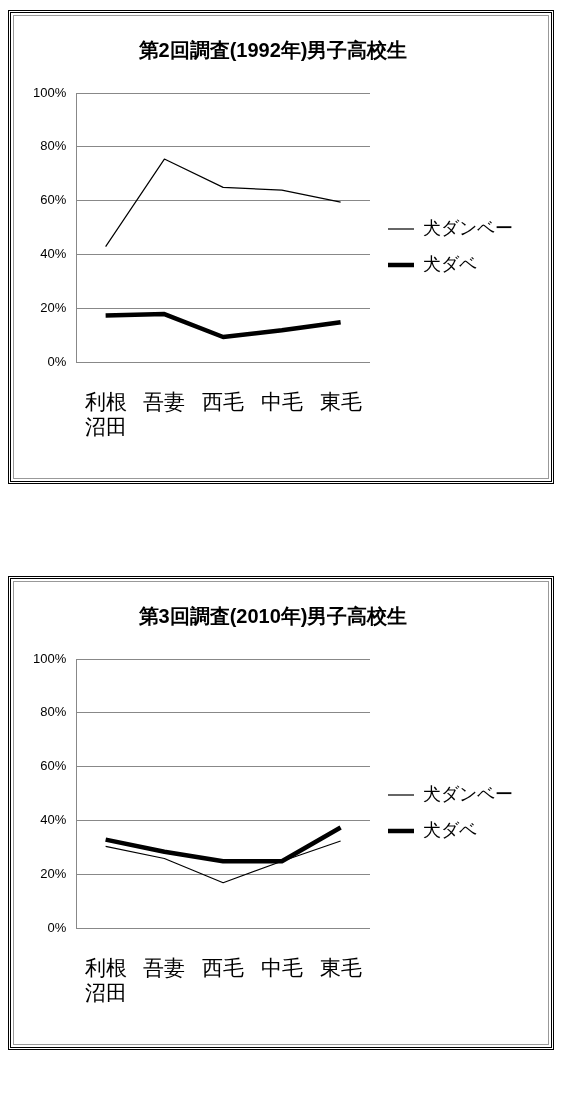 The height and width of the screenshot is (1106, 571). What do you see at coordinates (272, 615) in the screenshot?
I see `chart-title: 第3回調査(2010年)男子高校生` at bounding box center [272, 615].